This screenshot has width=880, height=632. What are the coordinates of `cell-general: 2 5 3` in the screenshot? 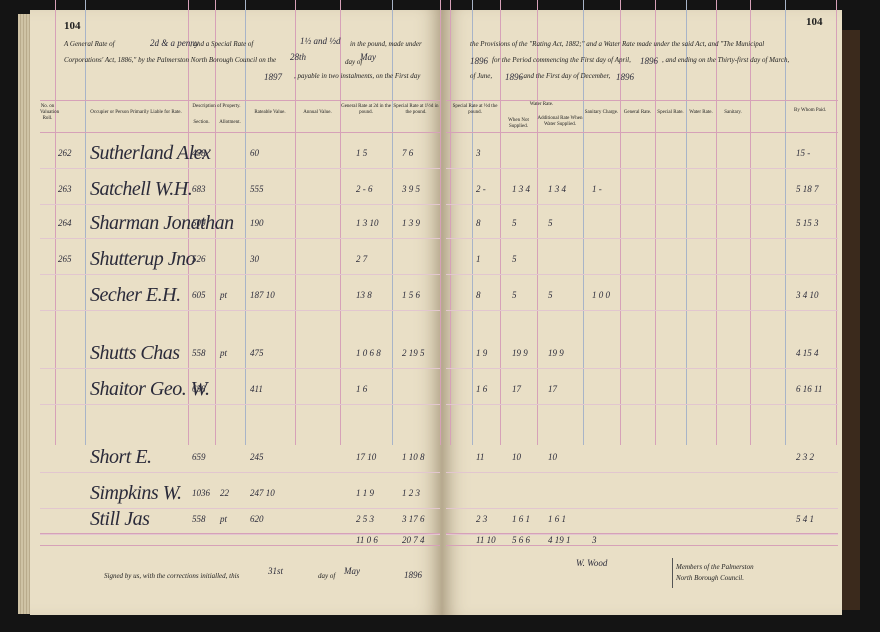 It's located at (365, 519).